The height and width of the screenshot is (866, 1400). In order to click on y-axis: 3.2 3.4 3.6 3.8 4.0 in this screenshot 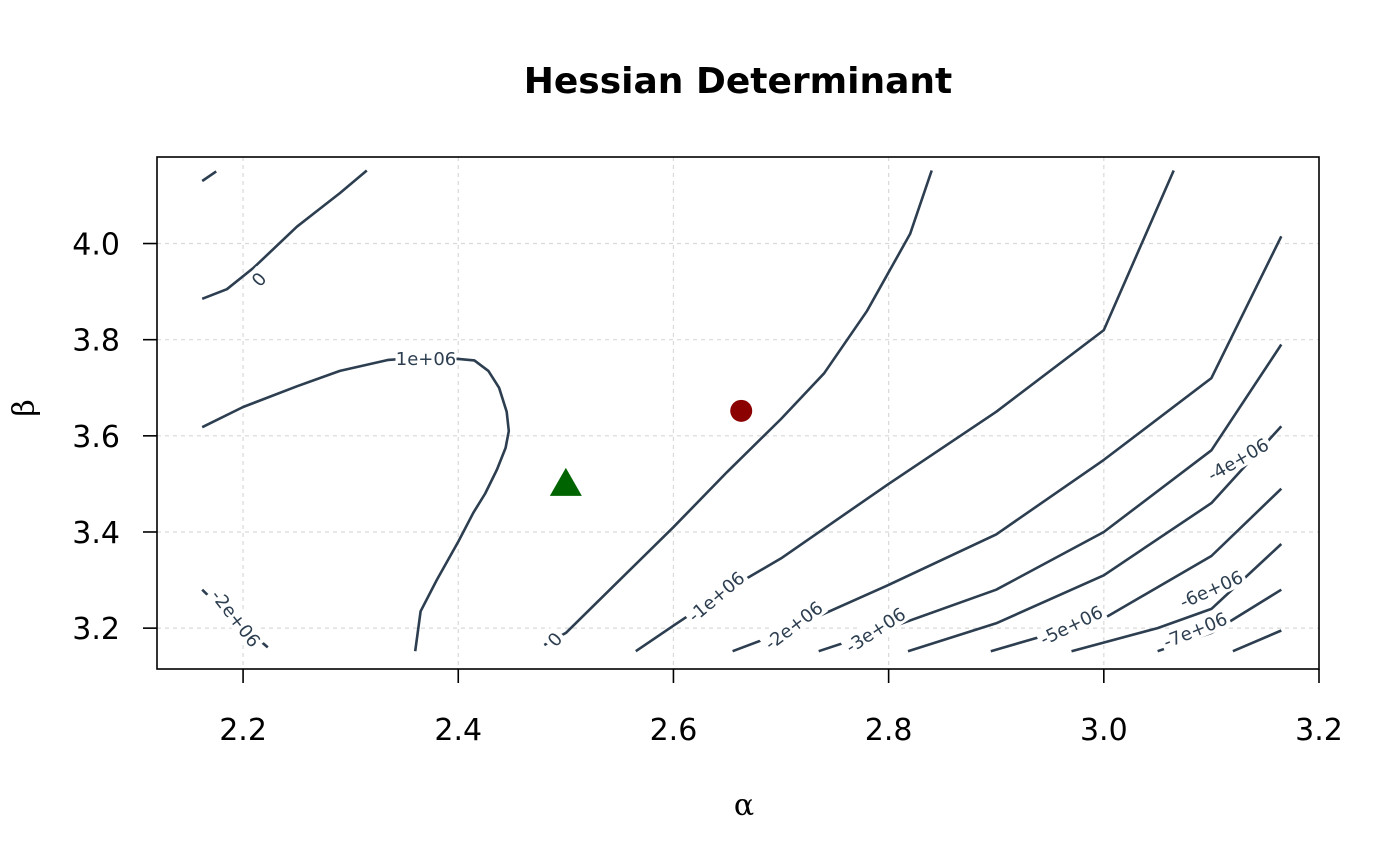, I will do `click(114, 437)`.